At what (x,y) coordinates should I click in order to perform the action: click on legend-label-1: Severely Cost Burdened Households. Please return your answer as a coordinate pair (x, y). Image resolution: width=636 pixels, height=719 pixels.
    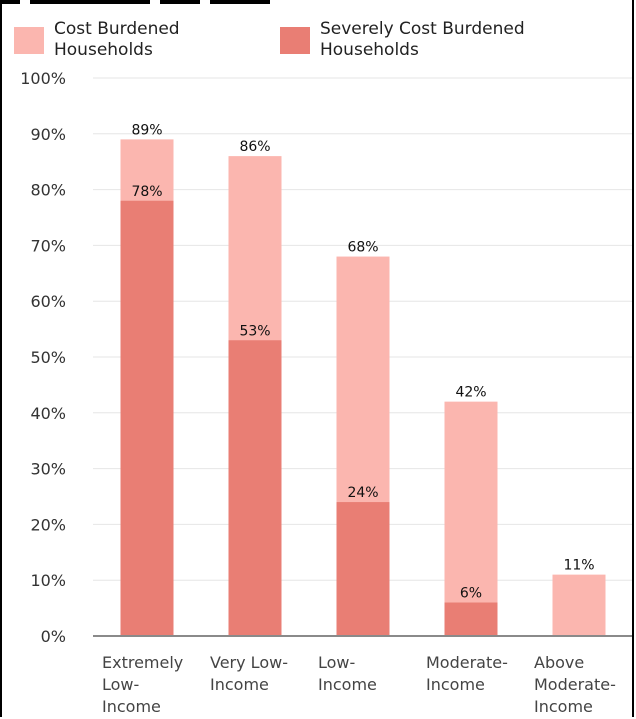
    Looking at the image, I should click on (422, 39).